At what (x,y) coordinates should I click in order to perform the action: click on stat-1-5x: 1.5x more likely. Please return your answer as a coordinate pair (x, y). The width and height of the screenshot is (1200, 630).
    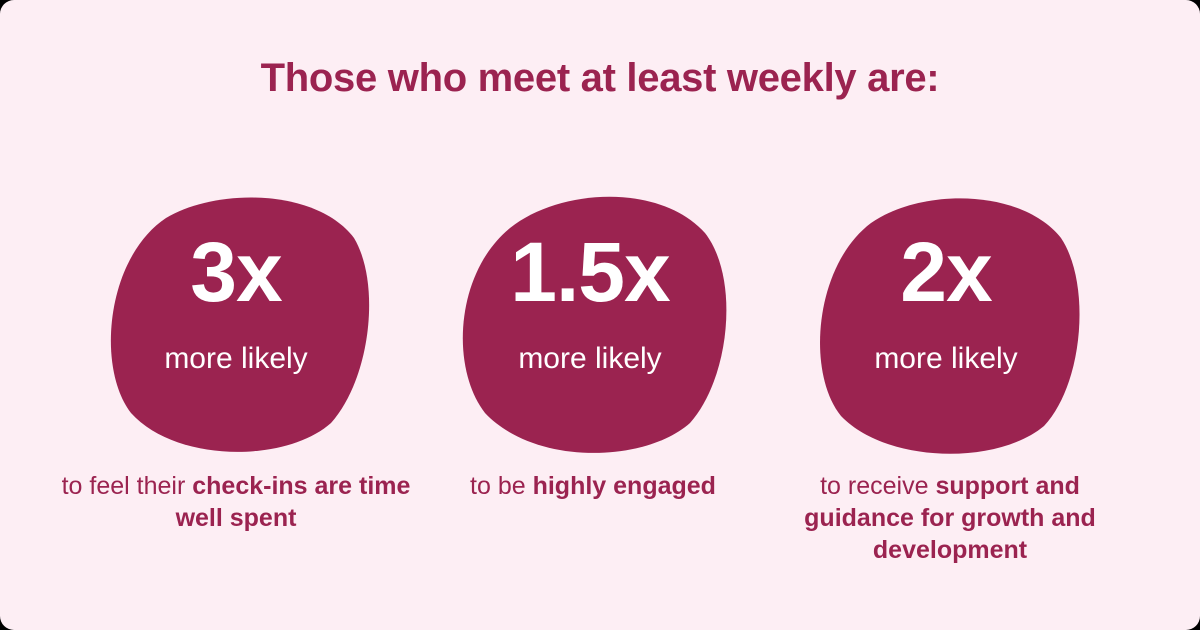
    Looking at the image, I should click on (590, 323).